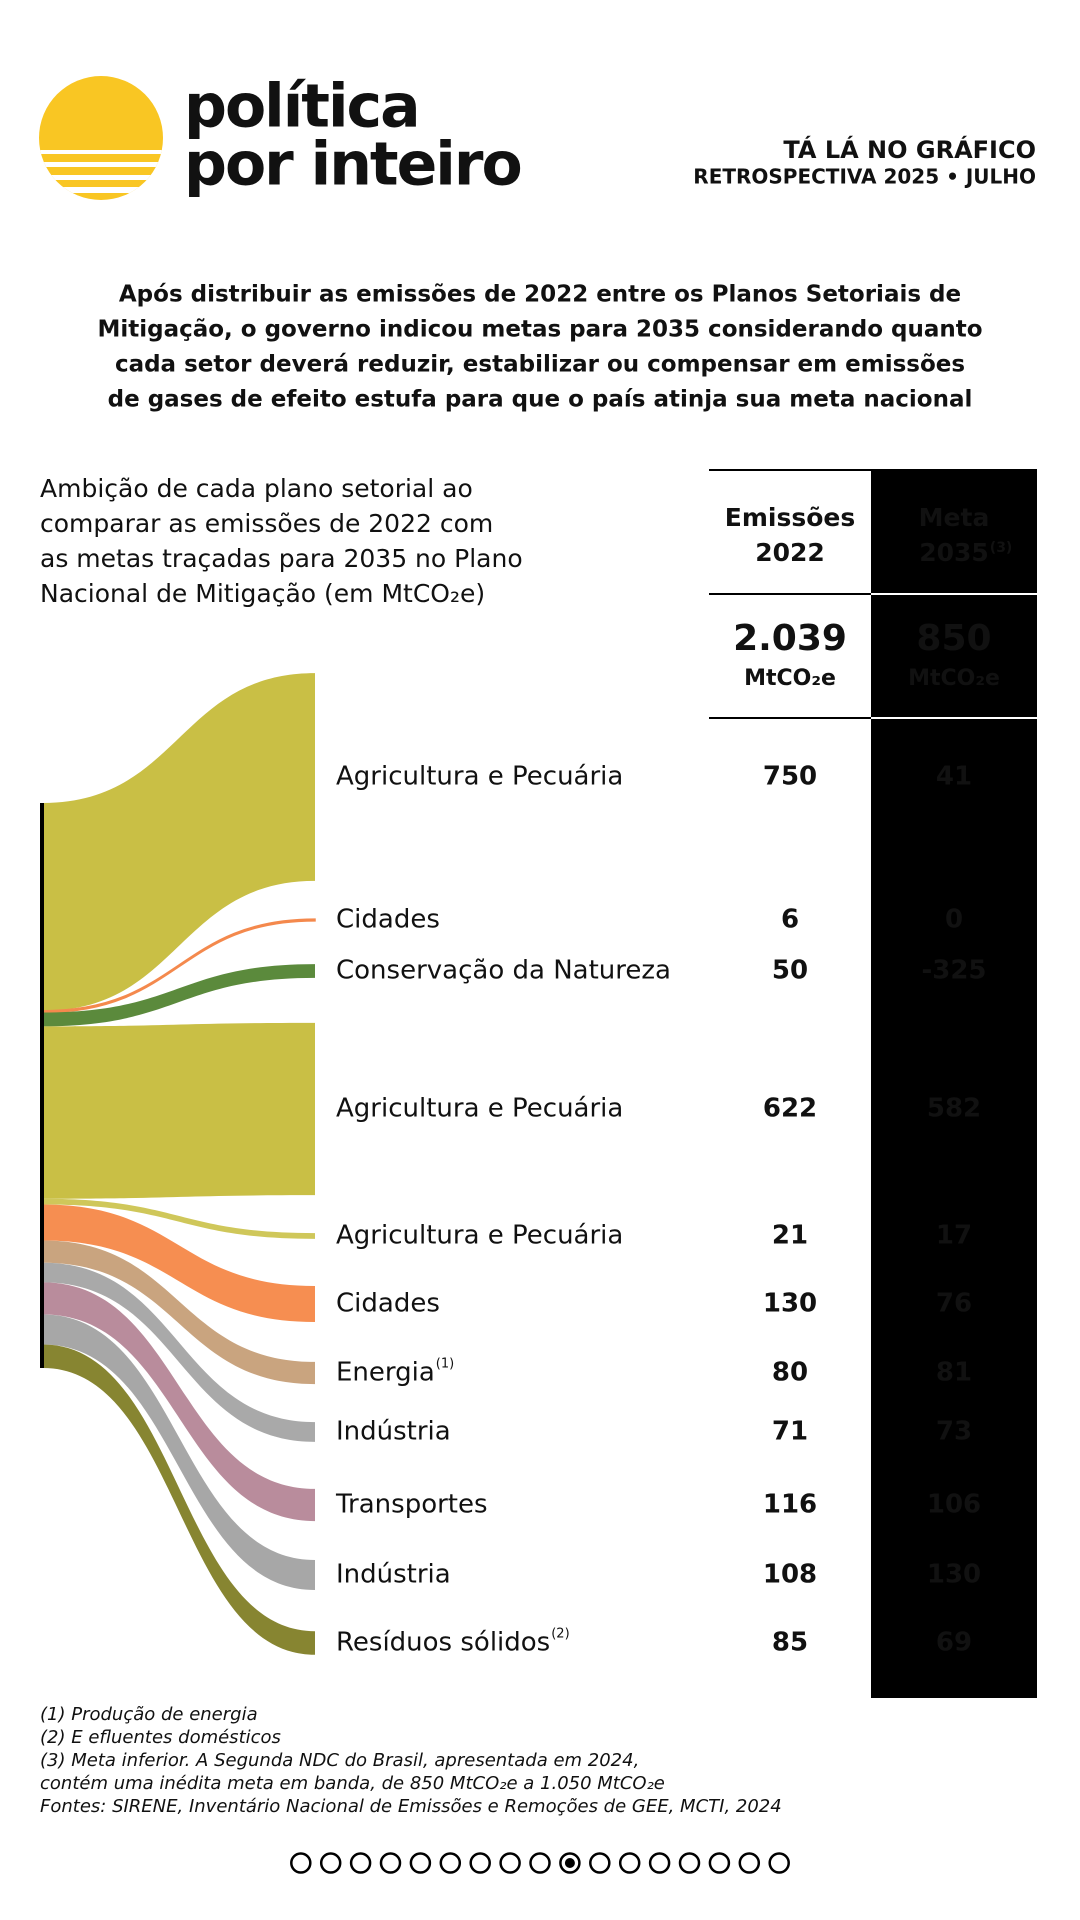  I want to click on table-value: 71, so click(790, 1432).